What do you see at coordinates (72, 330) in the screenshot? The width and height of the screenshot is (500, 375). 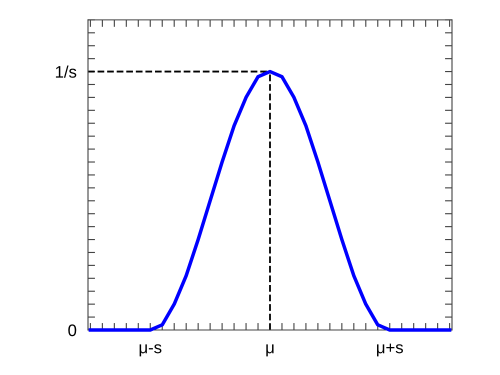 I see `y-tick-label: 0` at bounding box center [72, 330].